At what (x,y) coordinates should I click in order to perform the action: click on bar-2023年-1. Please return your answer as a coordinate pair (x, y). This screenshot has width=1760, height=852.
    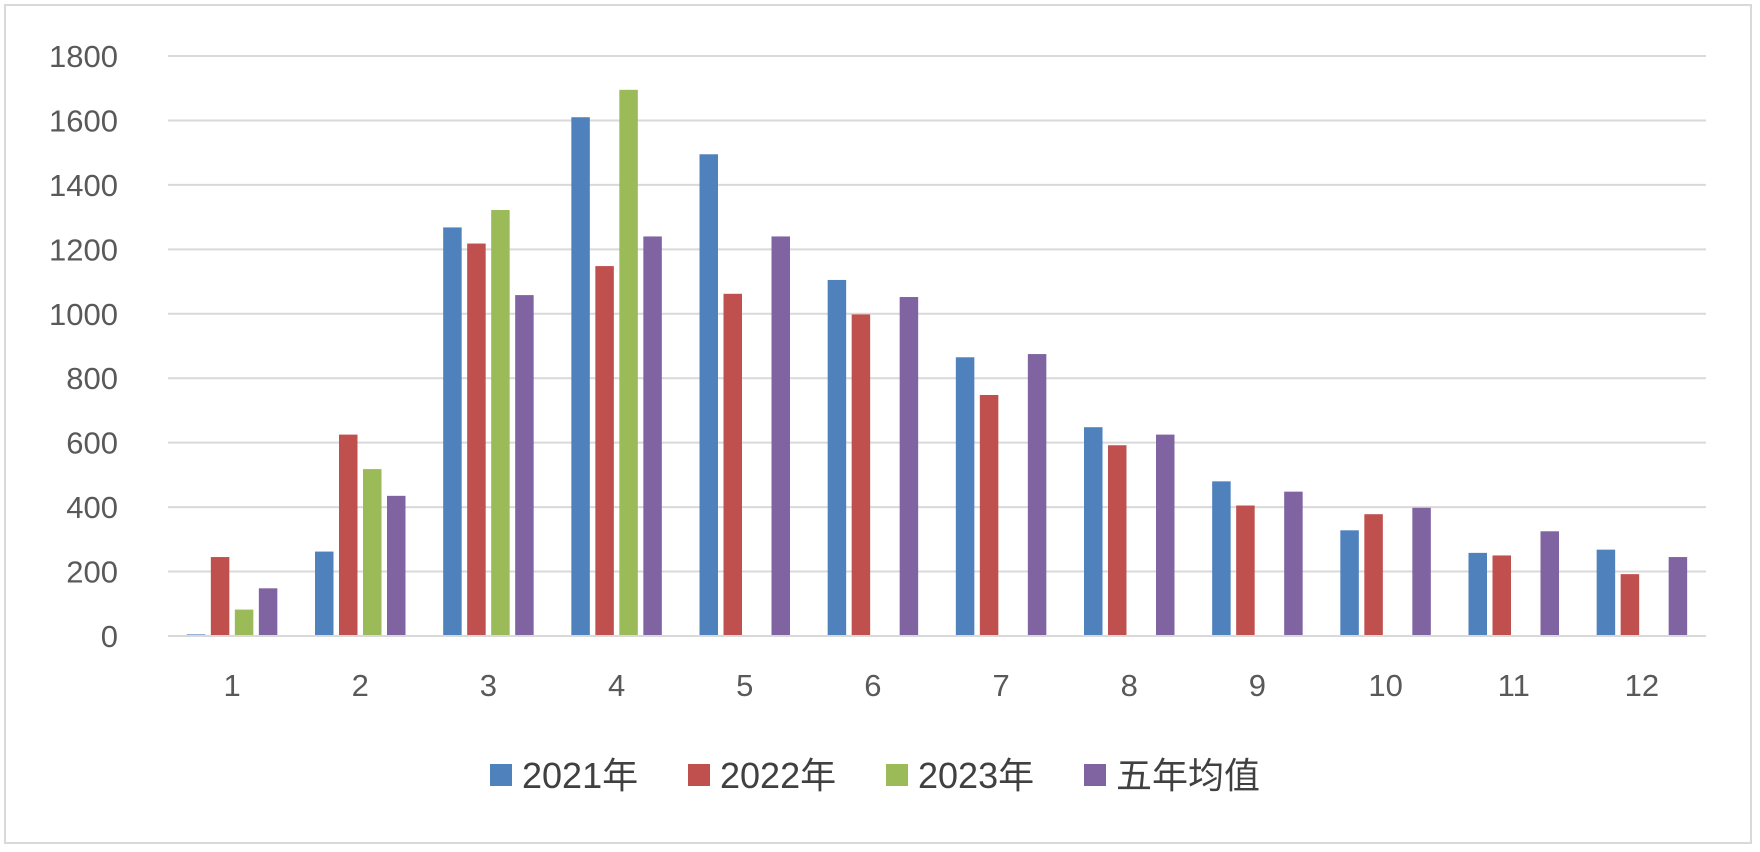
    Looking at the image, I should click on (244, 622).